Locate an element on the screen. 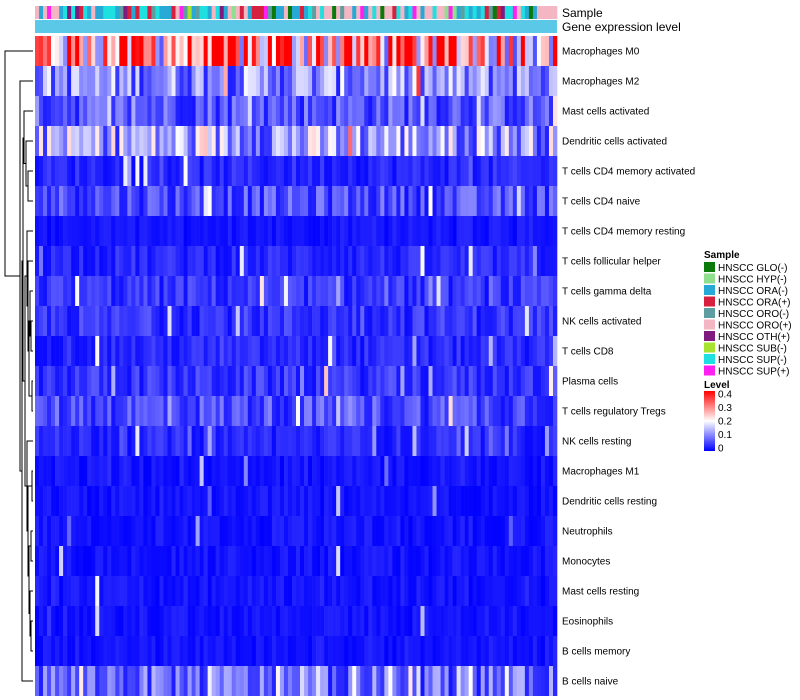 The image size is (800, 700). row-label: NK cells activated is located at coordinates (601, 322).